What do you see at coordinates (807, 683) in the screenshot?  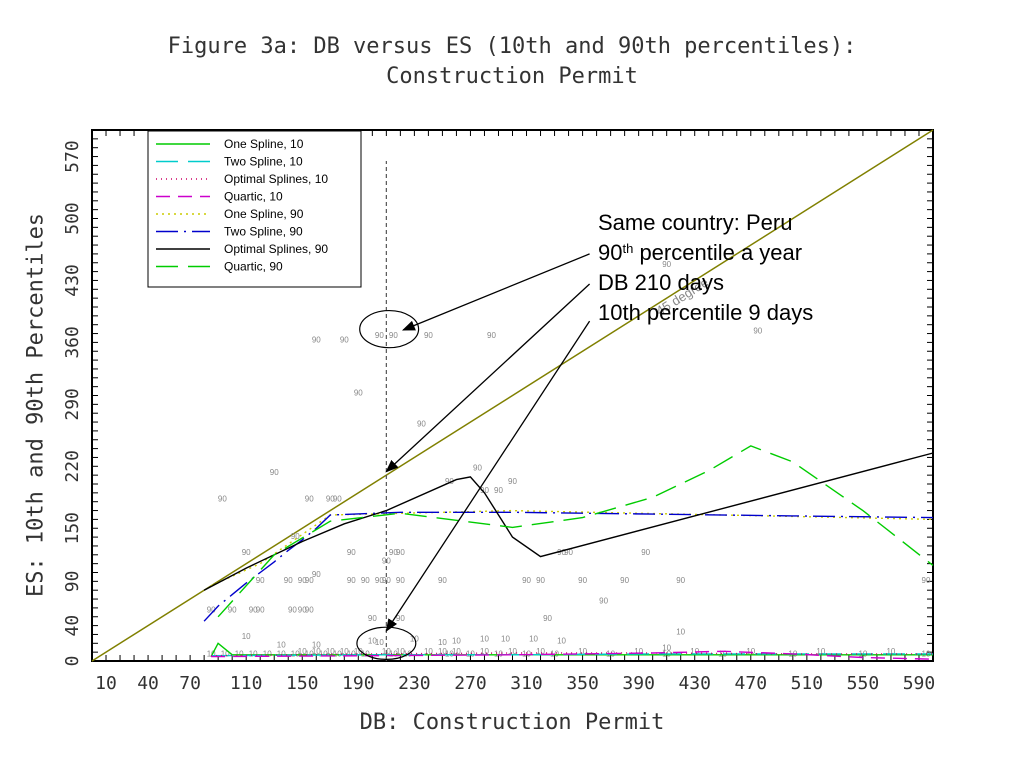 I see `x-tick-label: 510` at bounding box center [807, 683].